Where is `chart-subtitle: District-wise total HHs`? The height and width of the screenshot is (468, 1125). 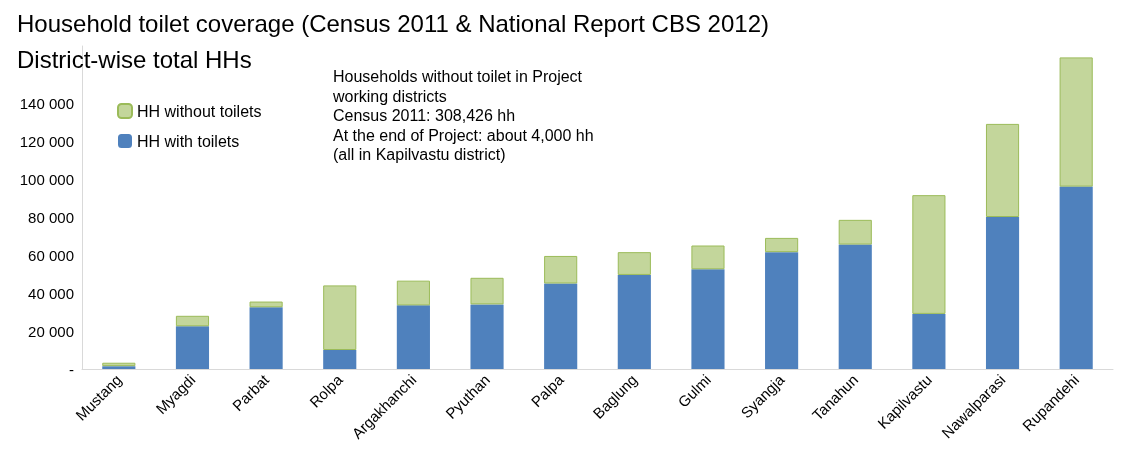
chart-subtitle: District-wise total HHs is located at coordinates (134, 59).